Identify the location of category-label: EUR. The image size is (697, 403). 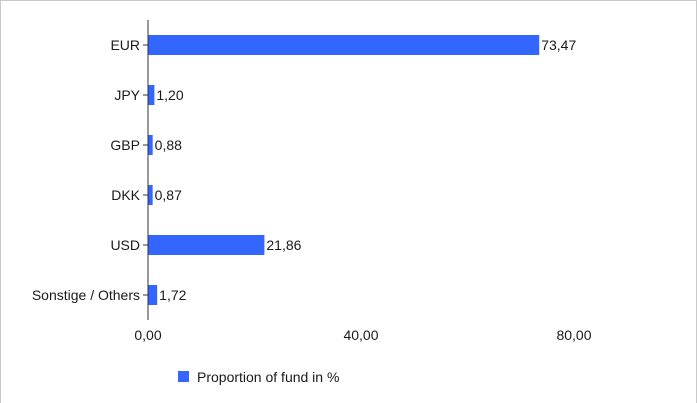
(125, 45).